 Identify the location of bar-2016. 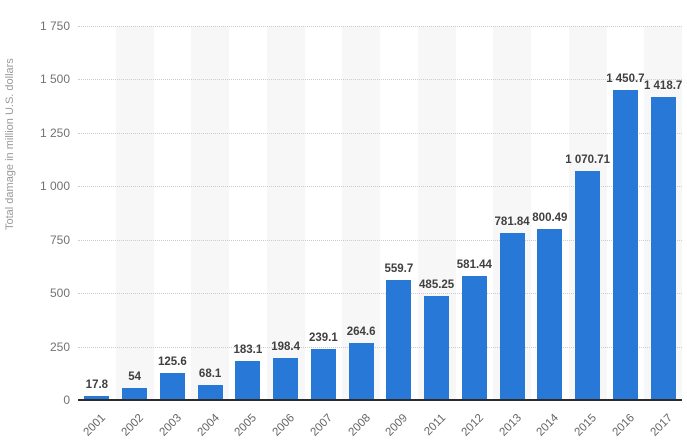
(625, 244).